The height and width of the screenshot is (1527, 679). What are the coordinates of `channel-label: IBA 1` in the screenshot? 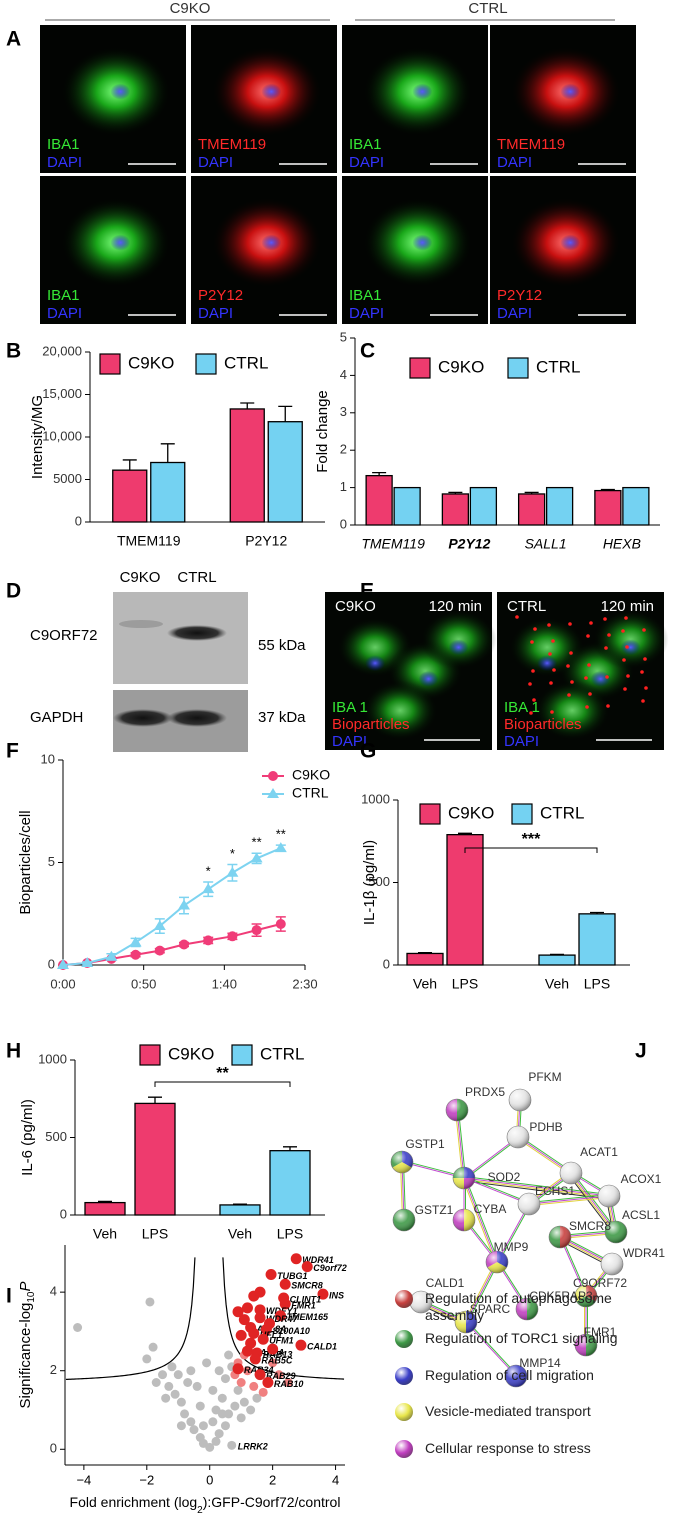 It's located at (522, 707).